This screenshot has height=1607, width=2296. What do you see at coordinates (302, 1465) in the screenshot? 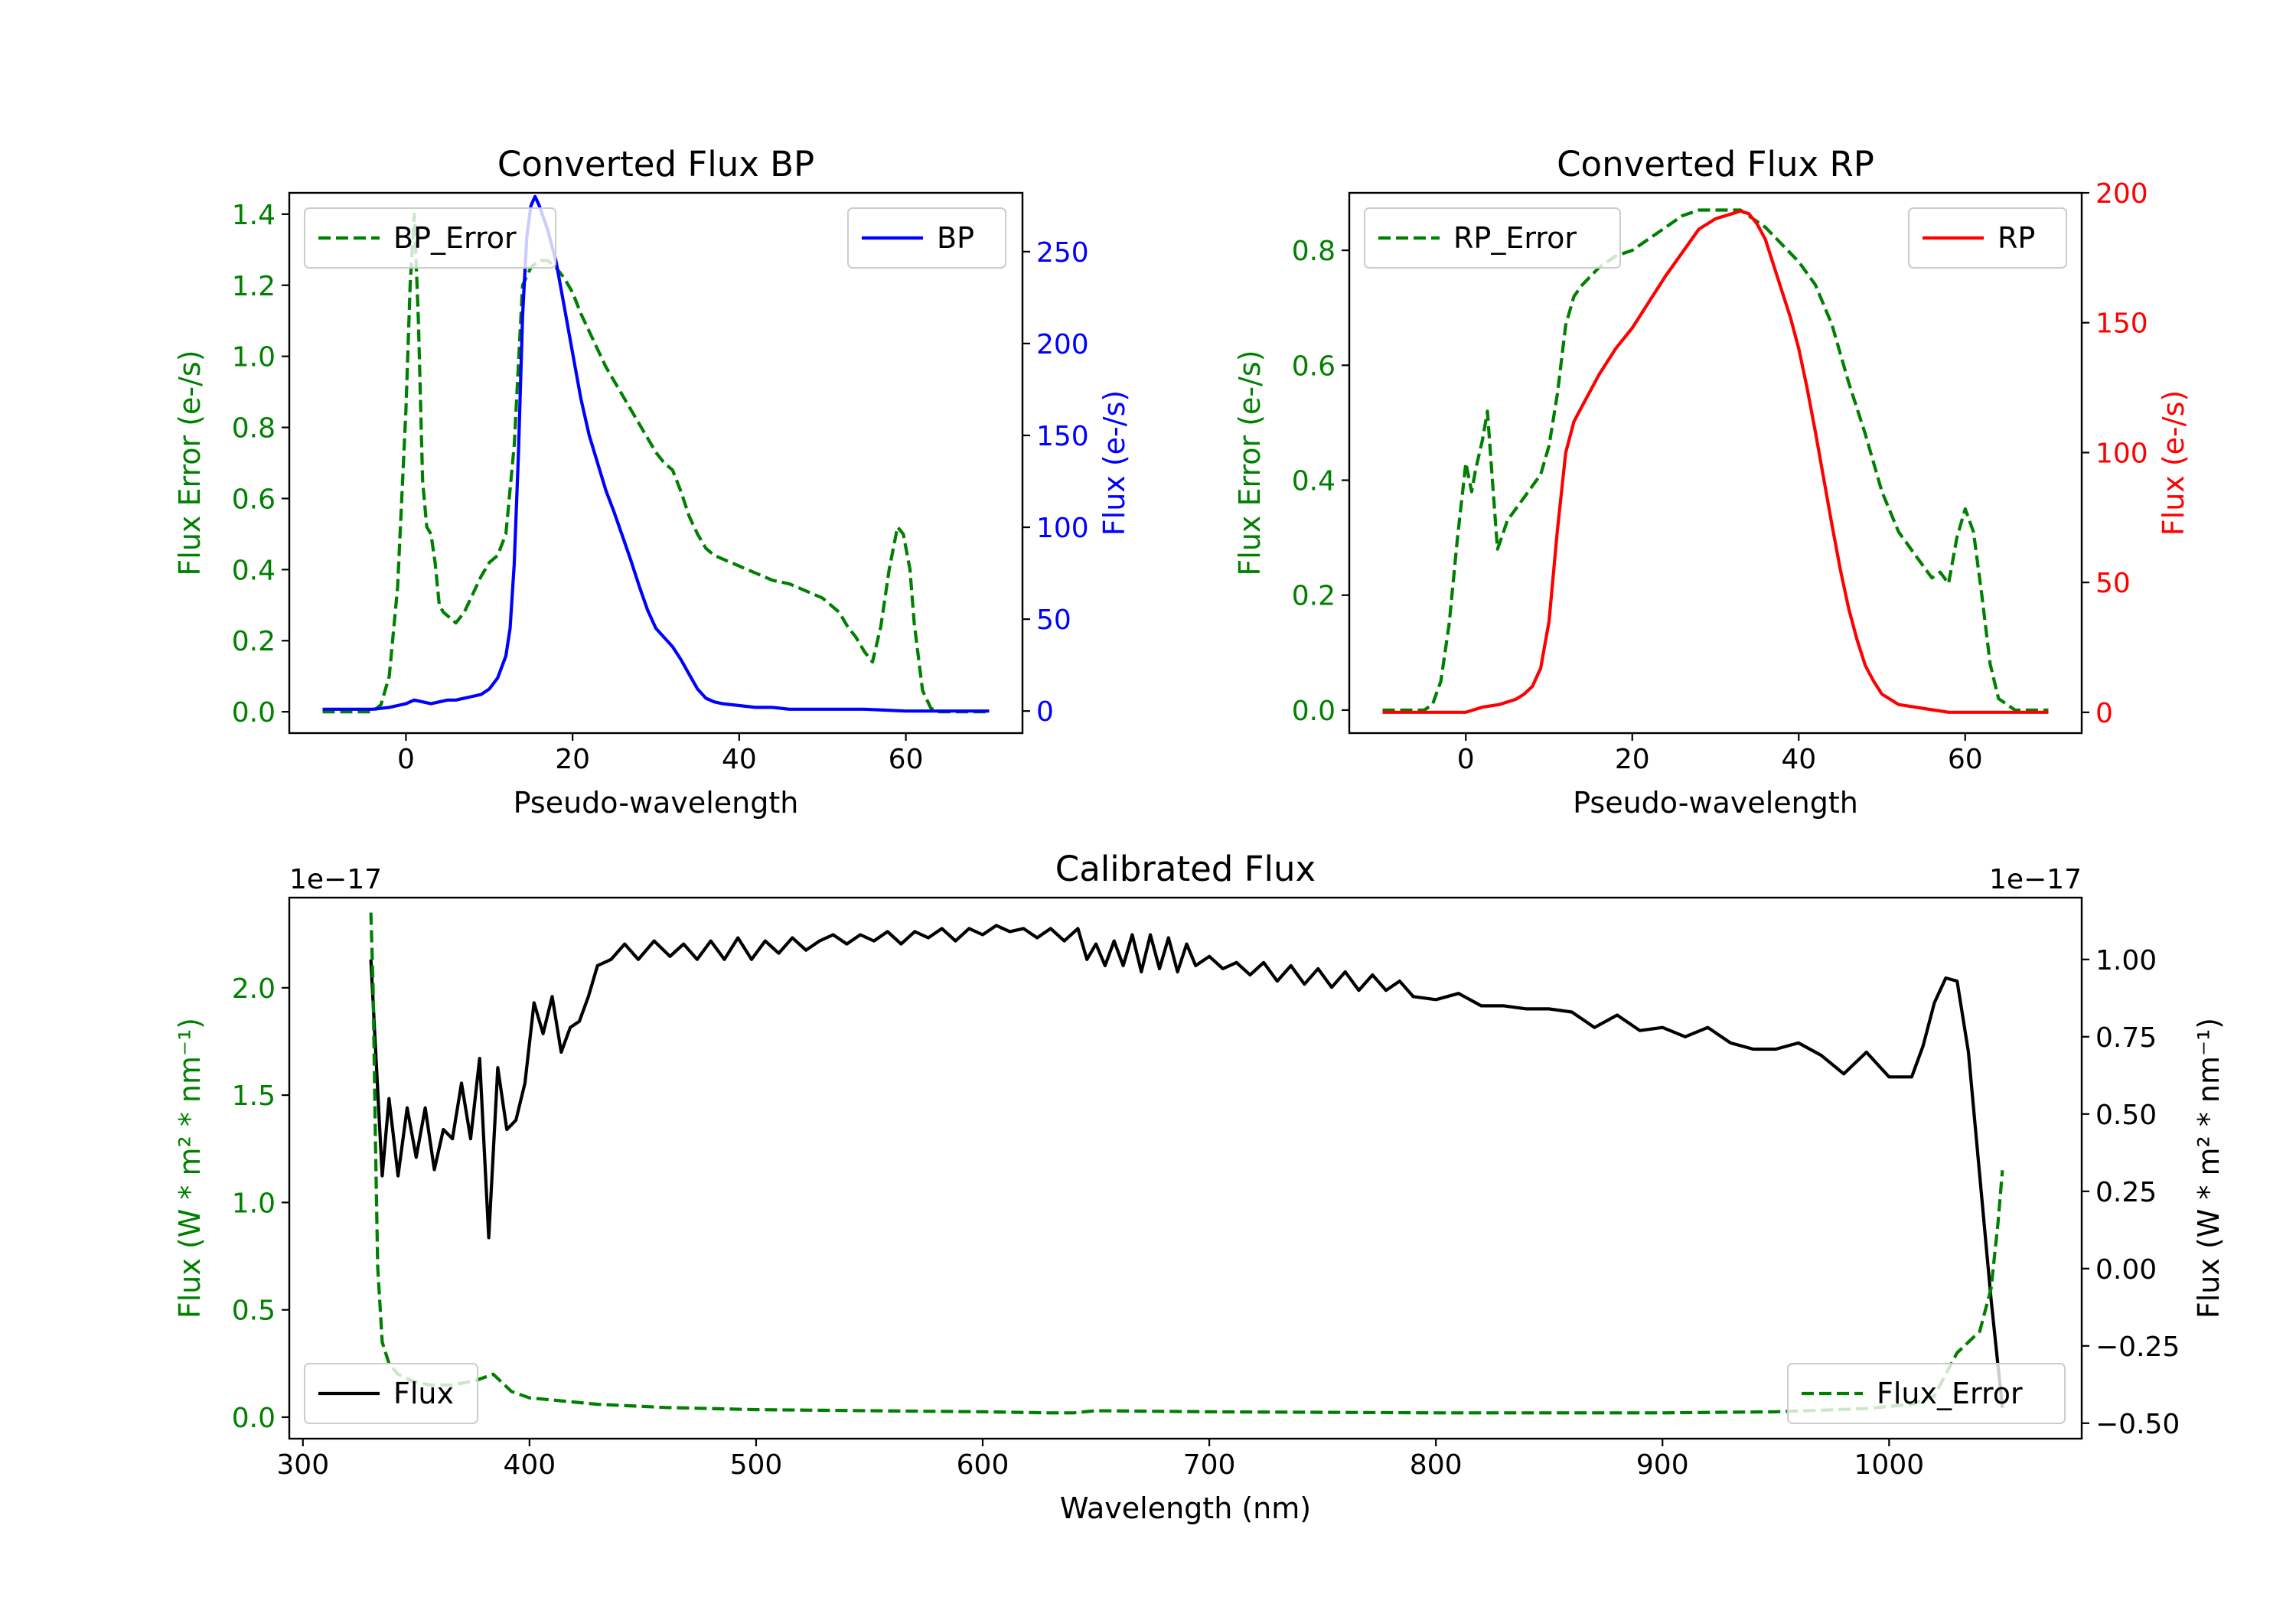
I see `x-tick-label: 300` at bounding box center [302, 1465].